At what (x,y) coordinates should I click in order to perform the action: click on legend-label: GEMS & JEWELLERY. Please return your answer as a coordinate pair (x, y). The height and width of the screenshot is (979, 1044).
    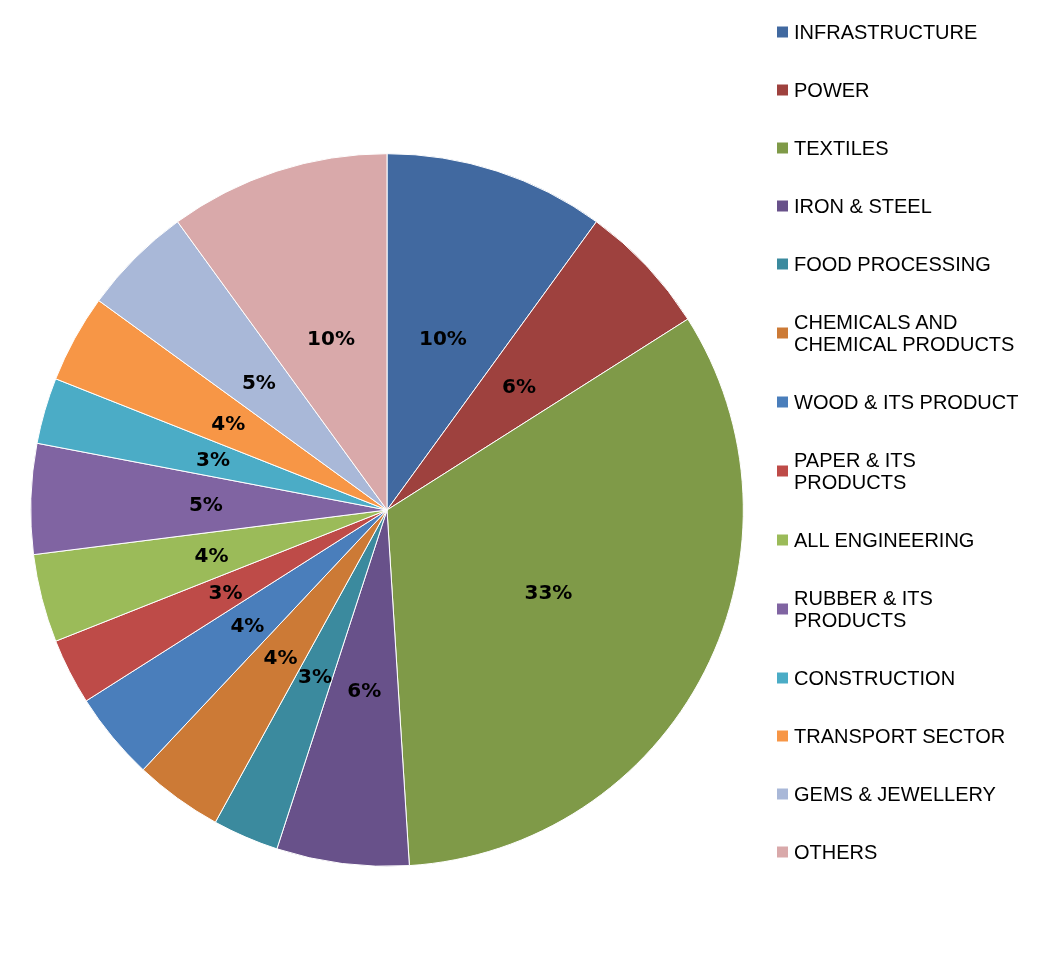
    Looking at the image, I should click on (895, 794).